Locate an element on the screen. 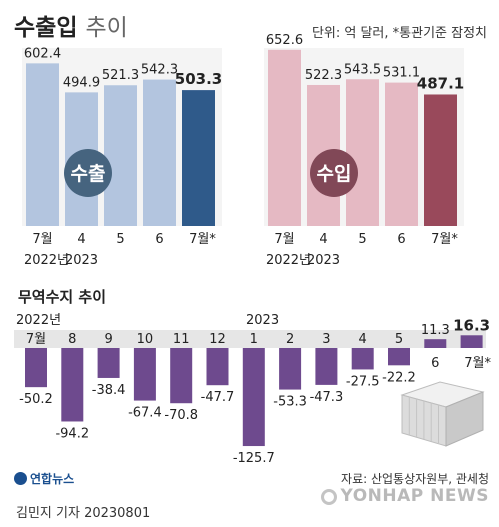 The image size is (499, 527). page-title: 수출입 추이 is located at coordinates (71, 25).